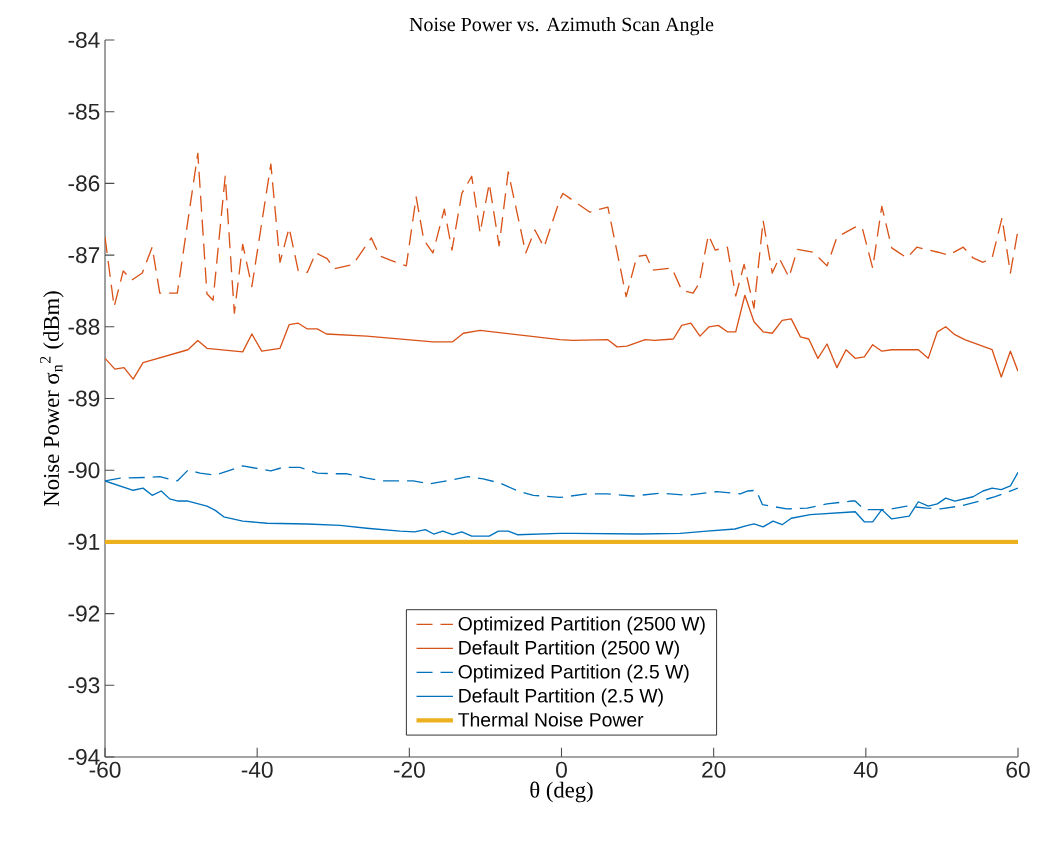  What do you see at coordinates (561, 792) in the screenshot?
I see `x-axis-title: θ (deg)` at bounding box center [561, 792].